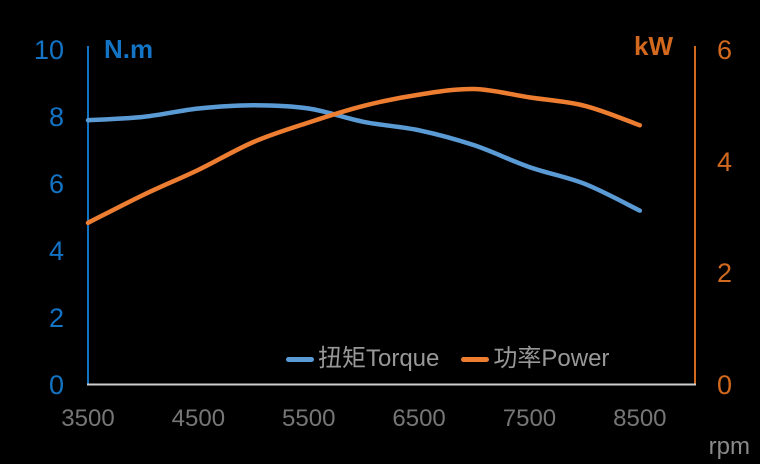  What do you see at coordinates (419, 418) in the screenshot?
I see `x-tick-6500: 6500` at bounding box center [419, 418].